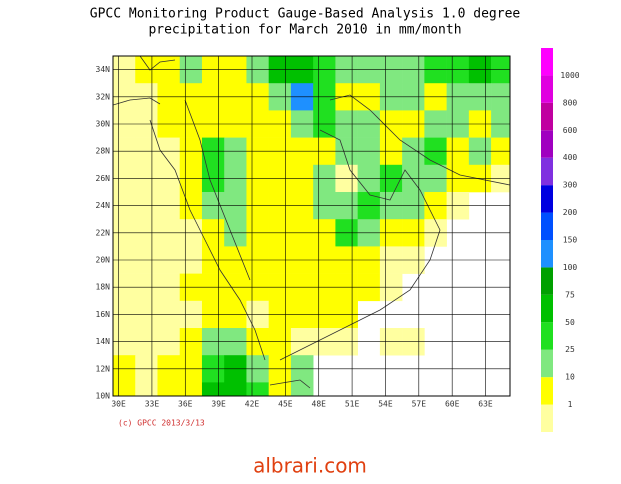 The image size is (621, 484). Describe the element at coordinates (570, 267) in the screenshot. I see `colorbar-label: 100` at that location.